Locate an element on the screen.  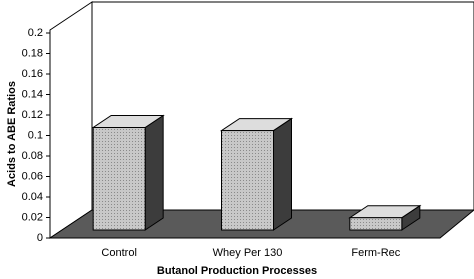
y-tick-label: 0 is located at coordinates (40, 238).